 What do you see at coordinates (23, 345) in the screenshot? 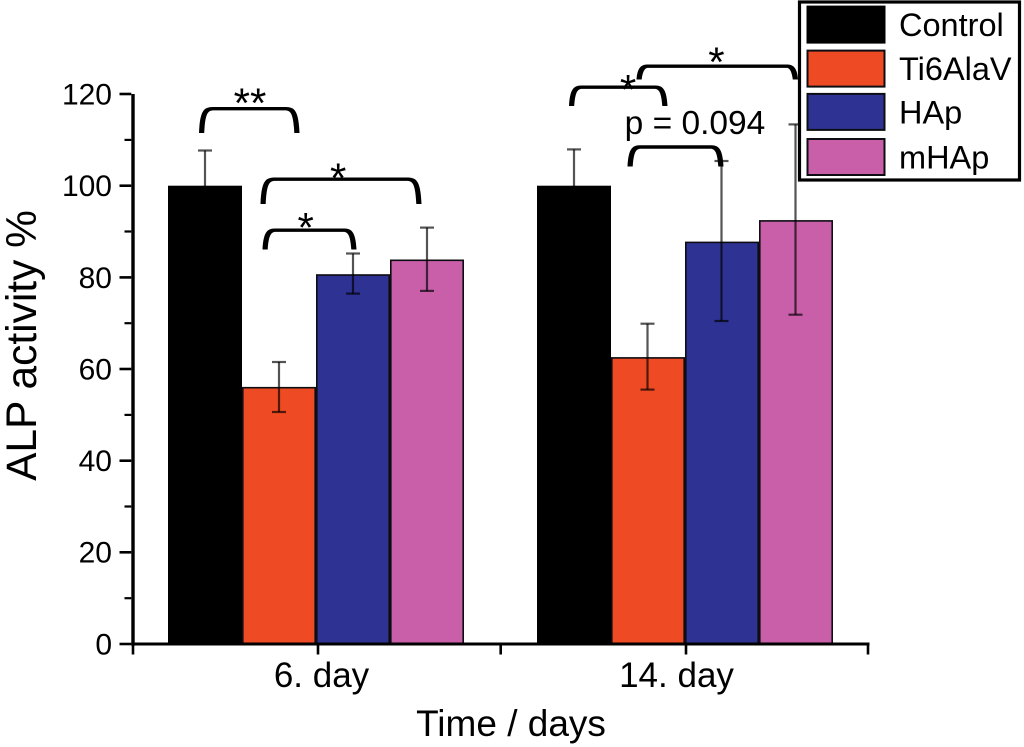
I see `svg-text: ALP activity %` at bounding box center [23, 345].